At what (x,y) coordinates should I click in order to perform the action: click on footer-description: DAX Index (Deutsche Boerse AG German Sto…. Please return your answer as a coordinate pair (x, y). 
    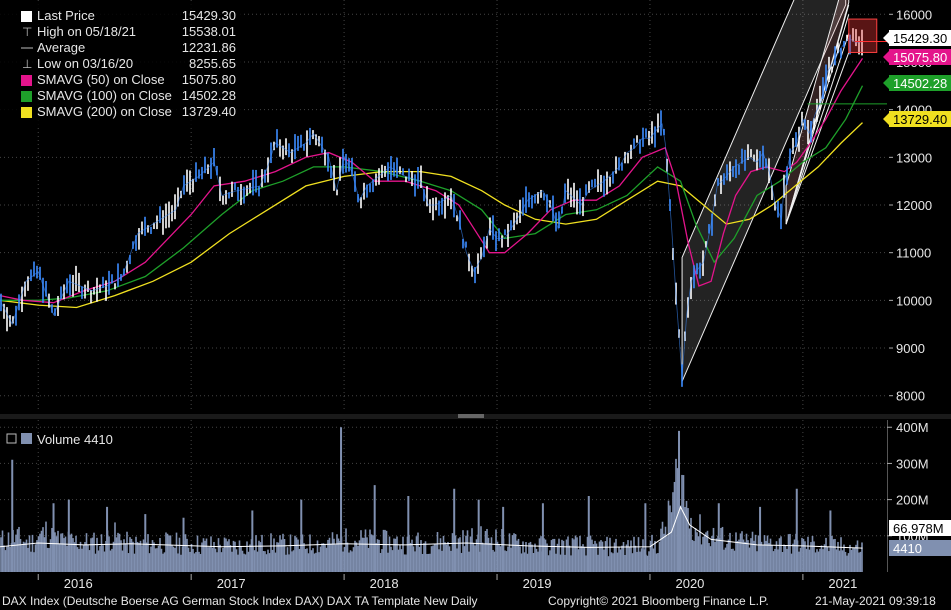
    Looking at the image, I should click on (240, 601).